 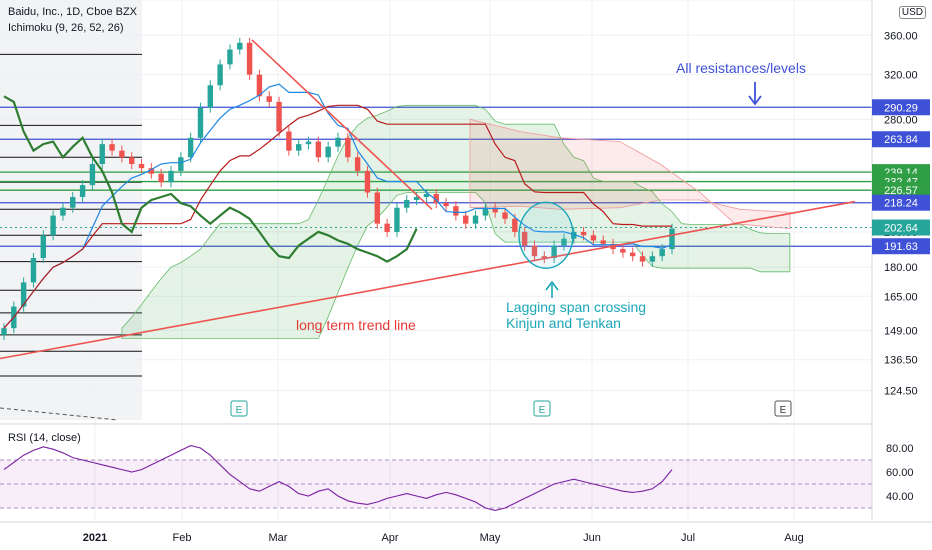 What do you see at coordinates (901, 76) in the screenshot?
I see `price-tick-label: 320.00` at bounding box center [901, 76].